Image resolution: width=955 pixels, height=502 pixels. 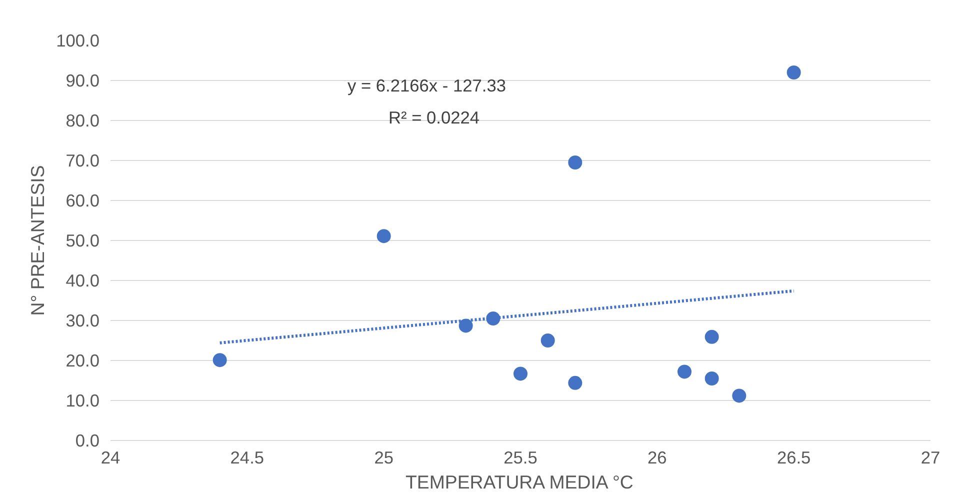 What do you see at coordinates (83, 120) in the screenshot?
I see `y-tick-label: 80.0` at bounding box center [83, 120].